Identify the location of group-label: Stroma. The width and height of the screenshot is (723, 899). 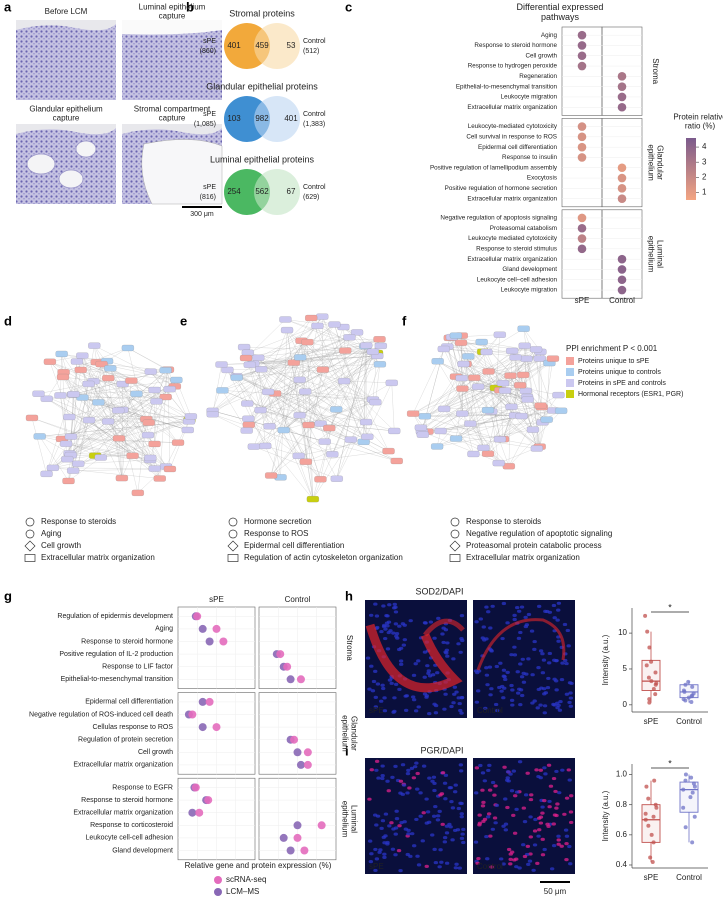
(349, 648).